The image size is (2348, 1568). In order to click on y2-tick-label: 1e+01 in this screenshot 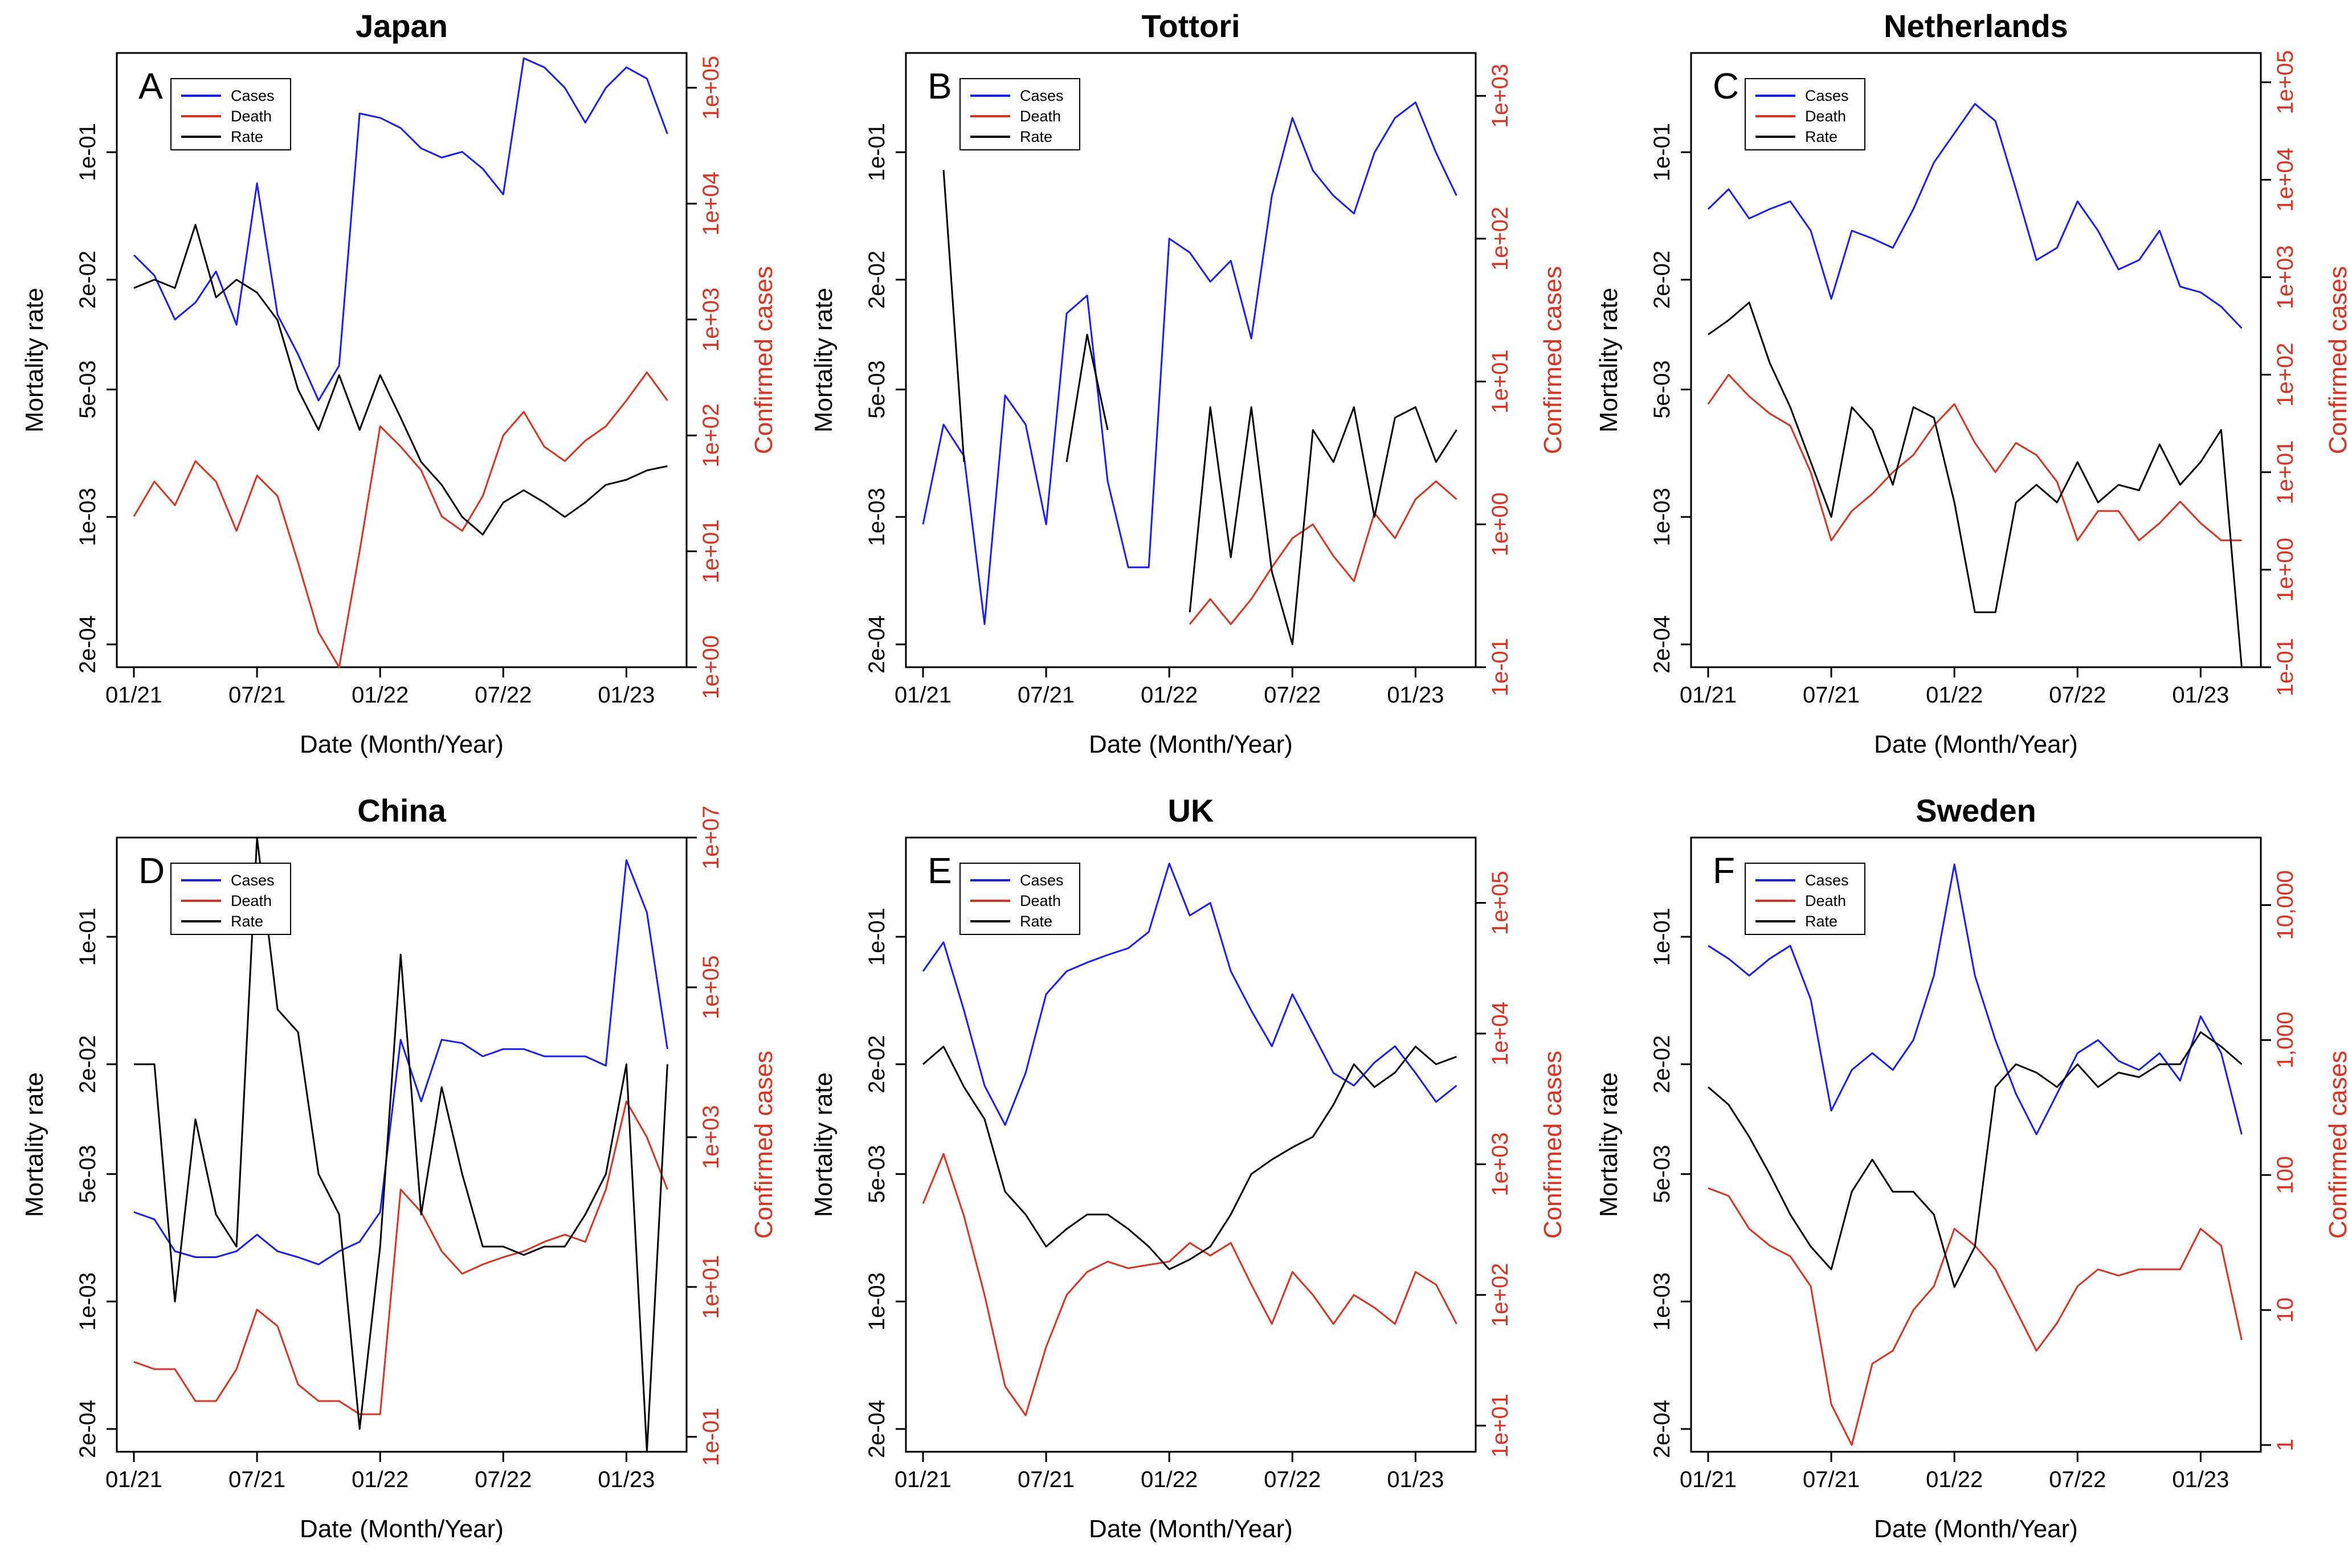, I will do `click(711, 551)`.